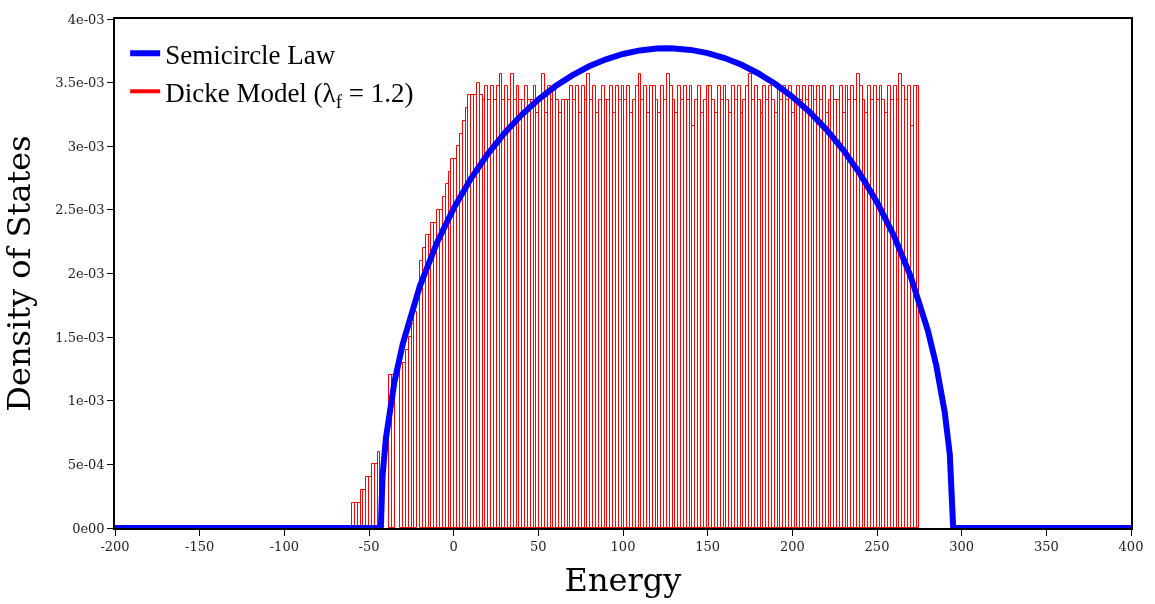 The height and width of the screenshot is (604, 1155). Describe the element at coordinates (88, 528) in the screenshot. I see `y-tick-label: 0e00` at that location.